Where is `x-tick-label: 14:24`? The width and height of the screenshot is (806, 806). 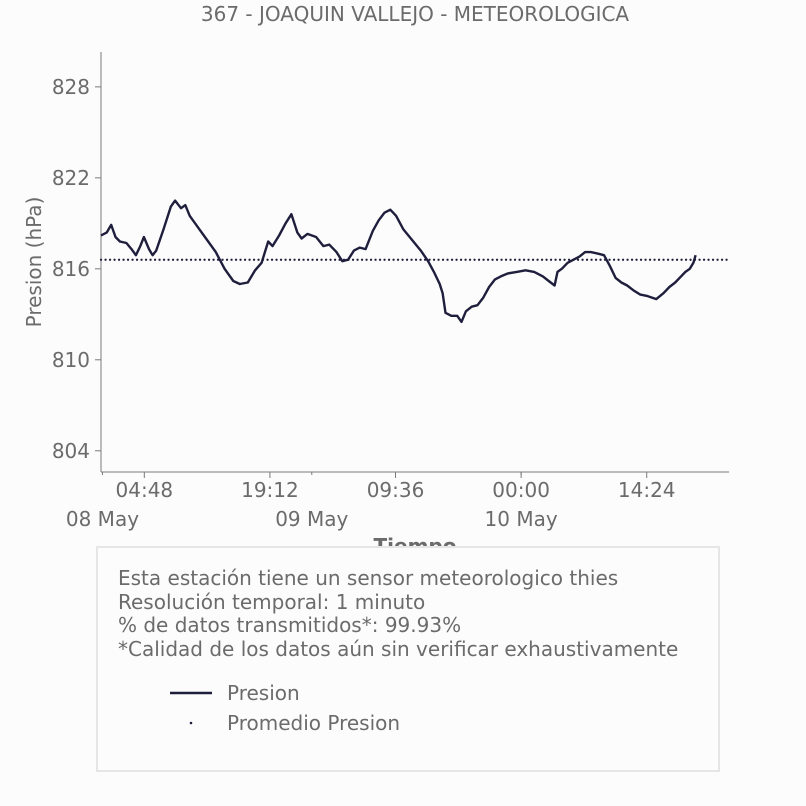 x-tick-label: 14:24 is located at coordinates (647, 490).